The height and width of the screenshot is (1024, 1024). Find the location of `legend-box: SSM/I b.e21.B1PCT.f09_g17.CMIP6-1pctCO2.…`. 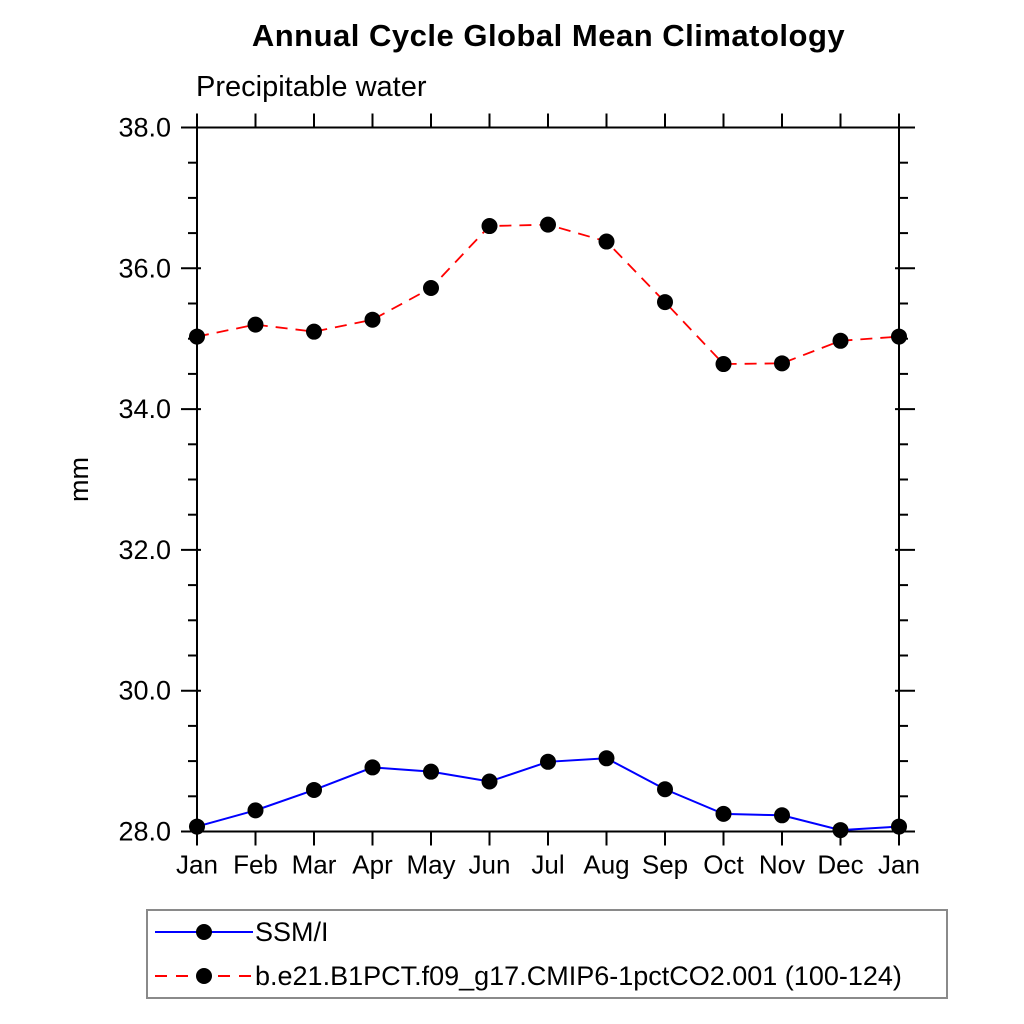

legend-box: SSM/I b.e21.B1PCT.f09_g17.CMIP6-1pctCO2.… is located at coordinates (547, 954).